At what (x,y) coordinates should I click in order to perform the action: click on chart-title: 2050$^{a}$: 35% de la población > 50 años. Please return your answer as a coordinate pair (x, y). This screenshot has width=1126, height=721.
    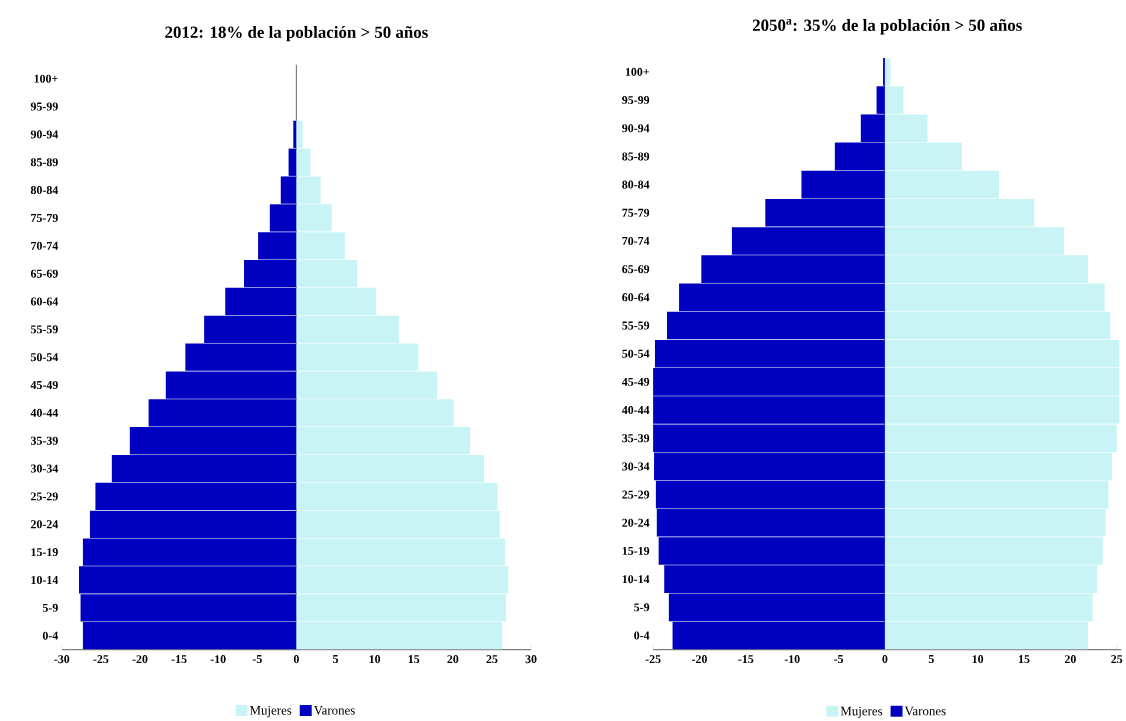
    Looking at the image, I should click on (887, 27).